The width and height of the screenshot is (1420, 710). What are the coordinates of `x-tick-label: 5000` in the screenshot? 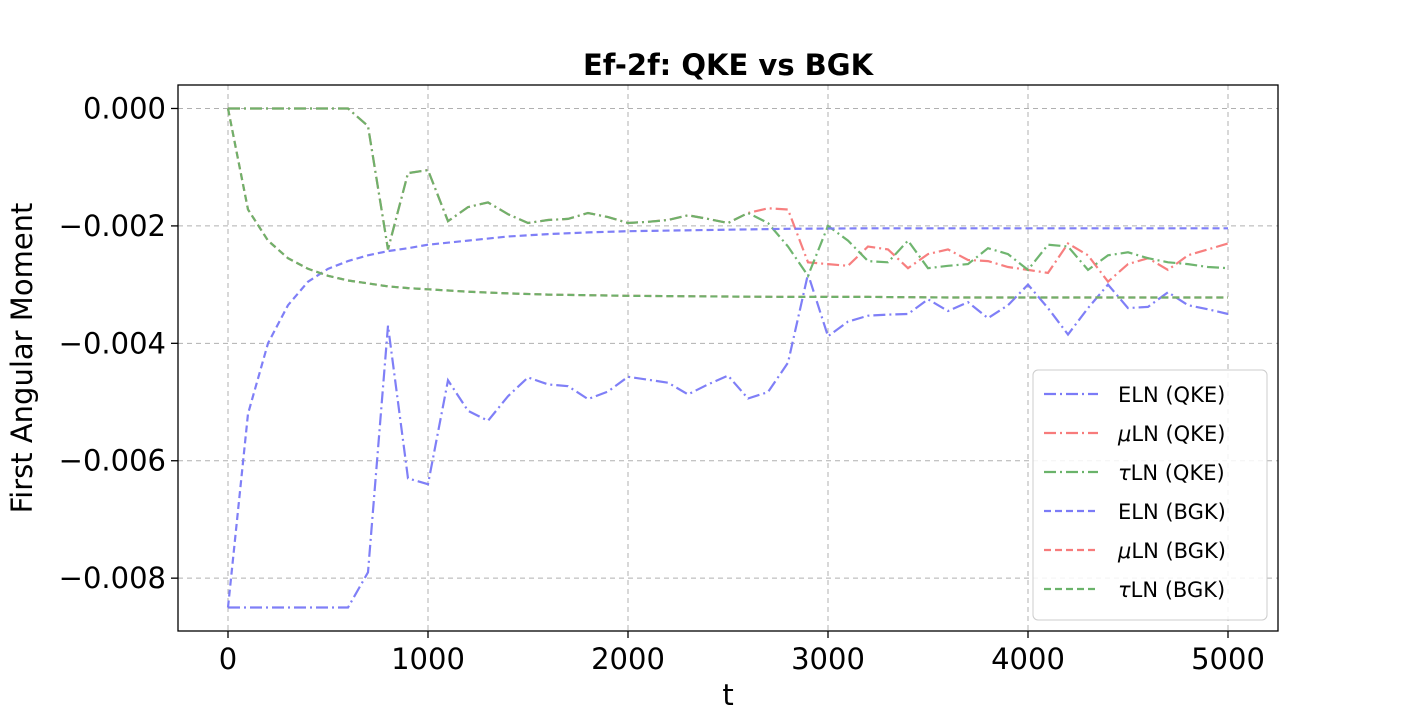 It's located at (1228, 659).